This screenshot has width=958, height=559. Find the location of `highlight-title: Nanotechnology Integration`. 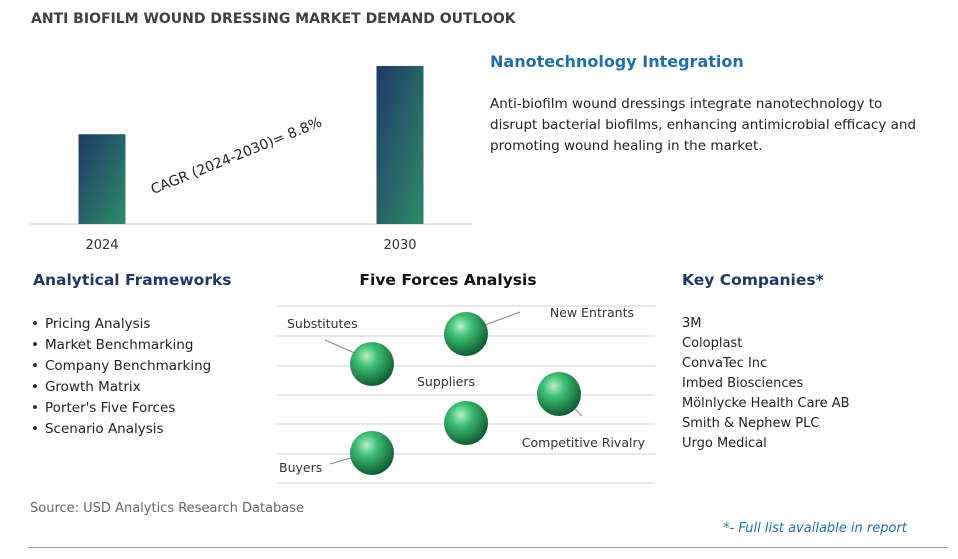

highlight-title: Nanotechnology Integration is located at coordinates (617, 61).